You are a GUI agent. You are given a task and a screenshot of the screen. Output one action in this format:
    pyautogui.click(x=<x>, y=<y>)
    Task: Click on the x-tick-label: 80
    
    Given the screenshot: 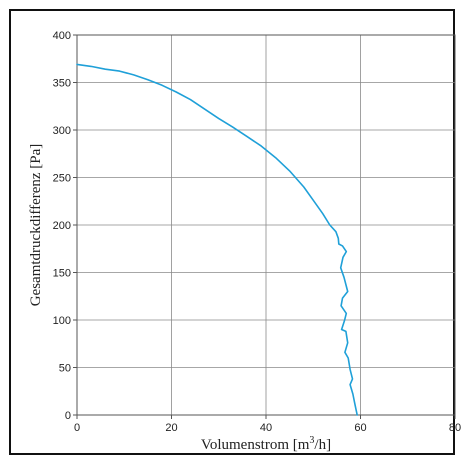 What is the action you would take?
    pyautogui.click(x=455, y=428)
    